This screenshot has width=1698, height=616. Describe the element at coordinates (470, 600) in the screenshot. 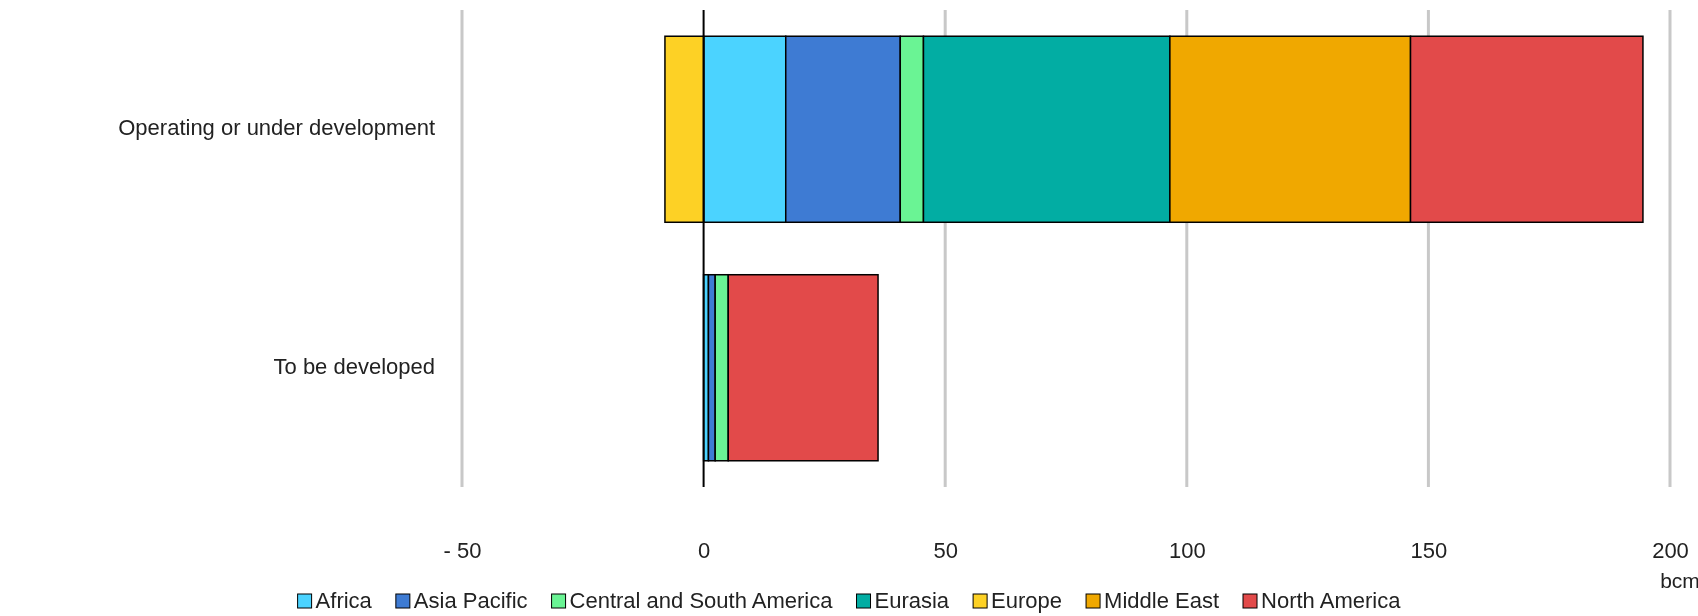

I see `legend-label: Asia Pacific` at that location.